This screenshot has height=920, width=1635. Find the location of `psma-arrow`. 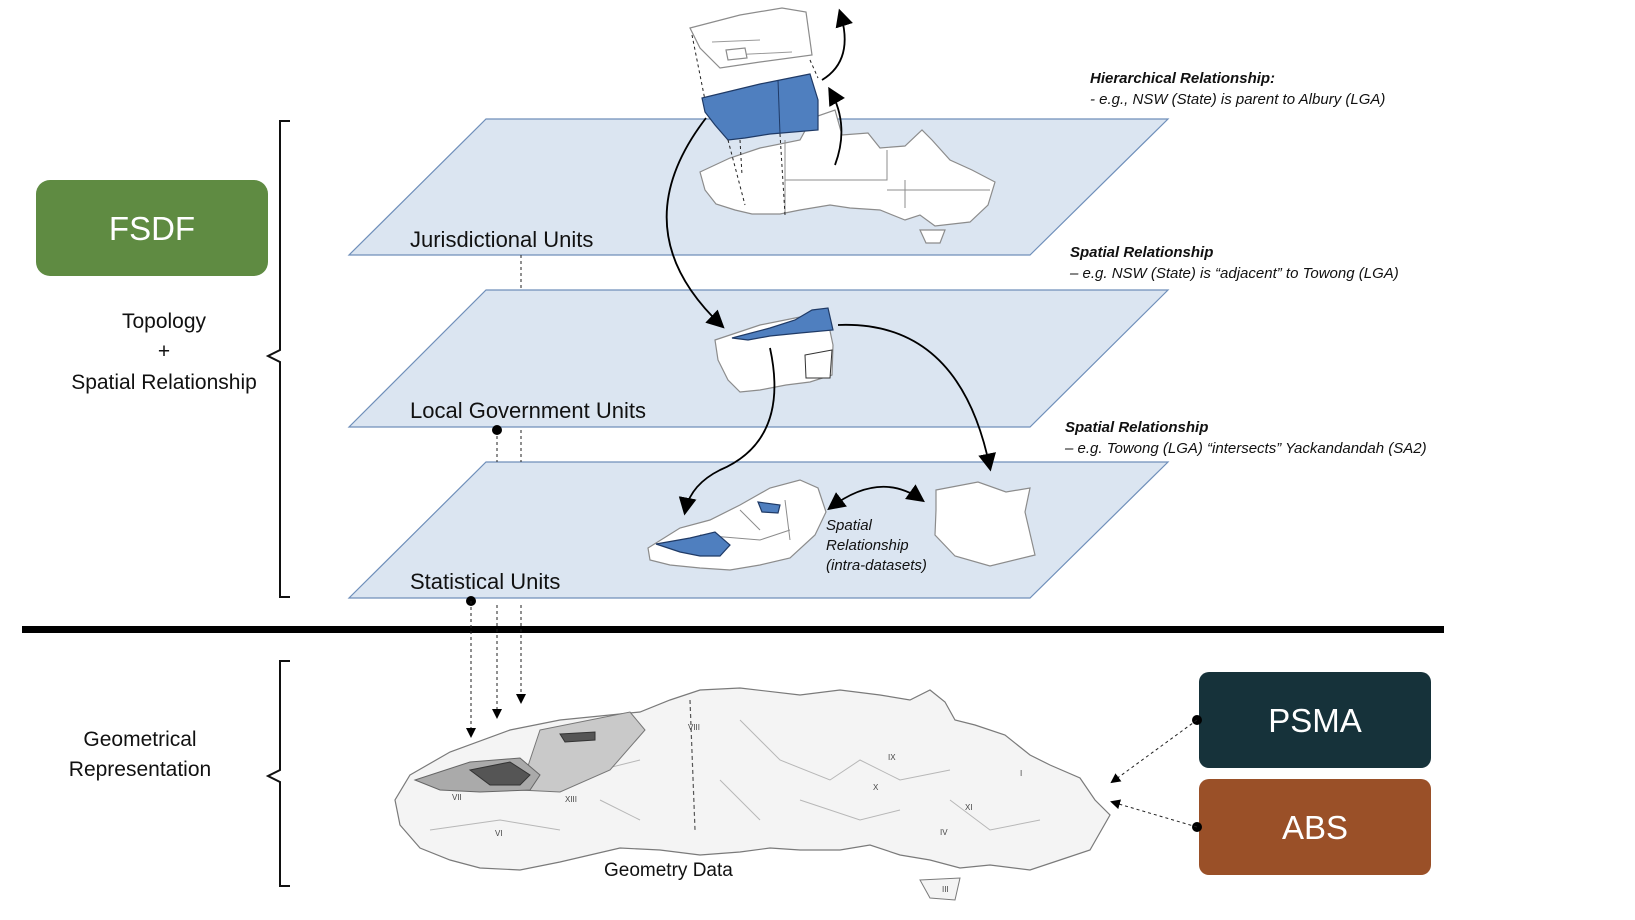

psma-arrow is located at coordinates (1154, 751).